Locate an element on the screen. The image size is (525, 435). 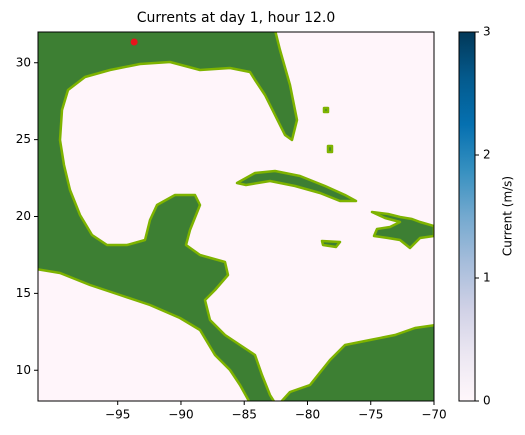
bahamas is located at coordinates (328, 130).